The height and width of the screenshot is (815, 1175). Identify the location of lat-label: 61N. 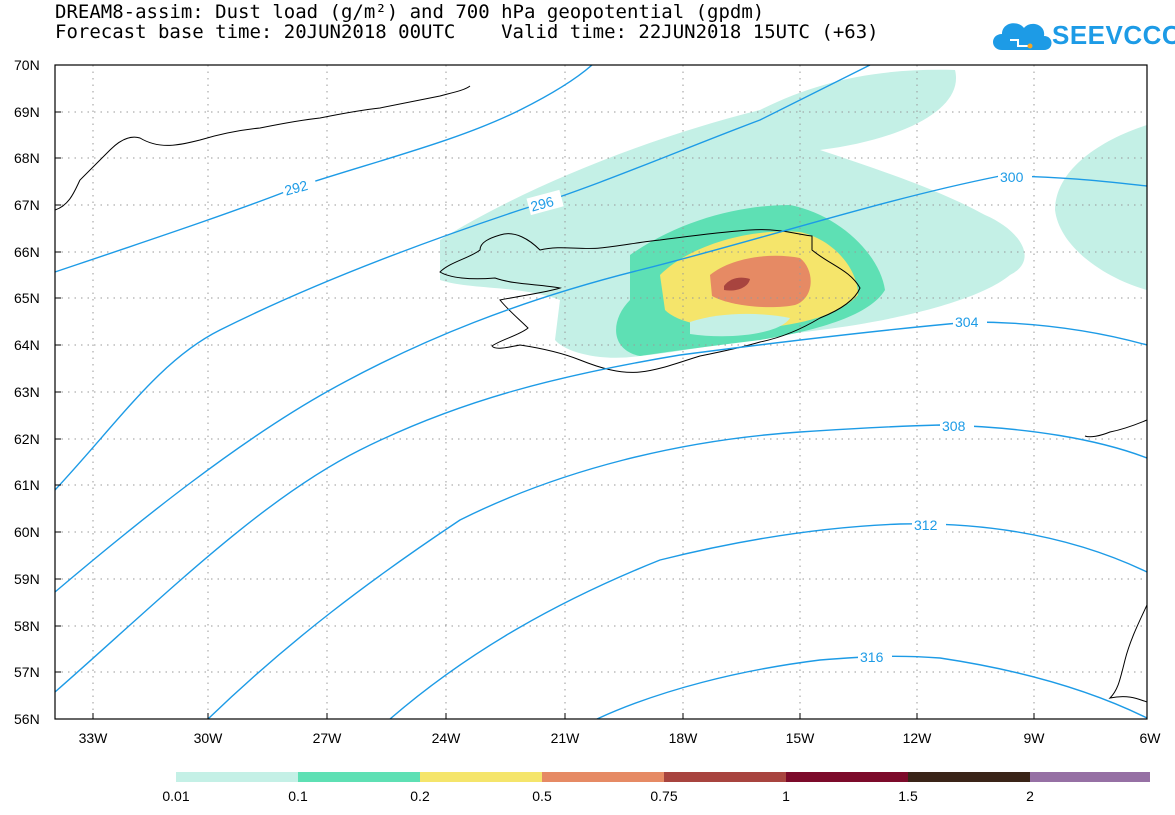
(27, 485).